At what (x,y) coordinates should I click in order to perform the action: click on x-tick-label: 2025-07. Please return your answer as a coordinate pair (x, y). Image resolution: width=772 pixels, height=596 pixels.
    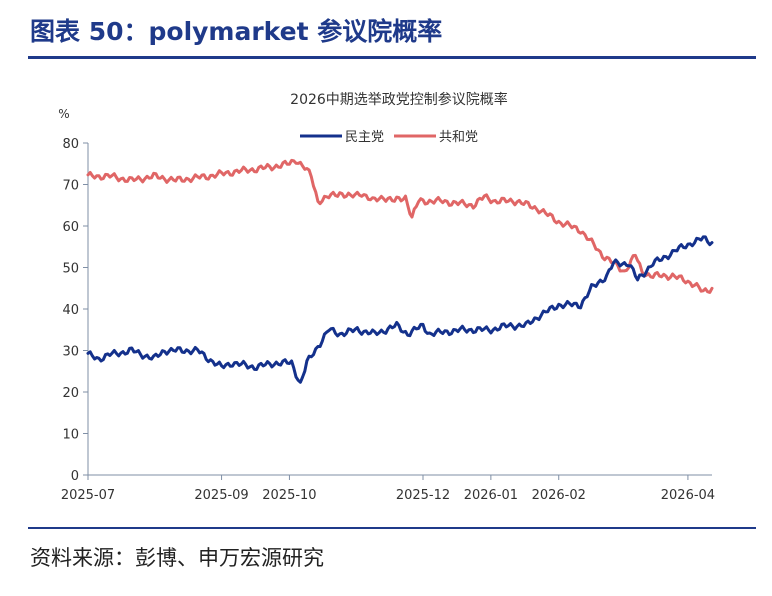
    Looking at the image, I should click on (88, 495).